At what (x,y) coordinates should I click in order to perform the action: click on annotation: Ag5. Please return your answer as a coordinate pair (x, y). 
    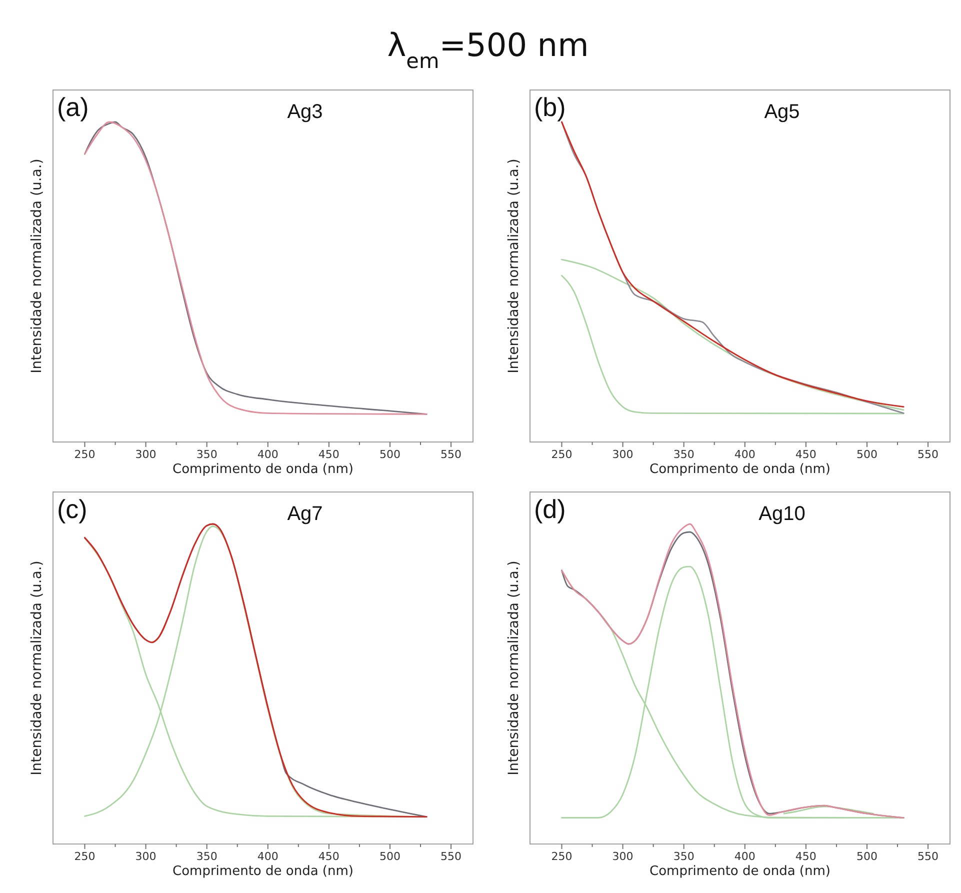
    Looking at the image, I should click on (782, 112).